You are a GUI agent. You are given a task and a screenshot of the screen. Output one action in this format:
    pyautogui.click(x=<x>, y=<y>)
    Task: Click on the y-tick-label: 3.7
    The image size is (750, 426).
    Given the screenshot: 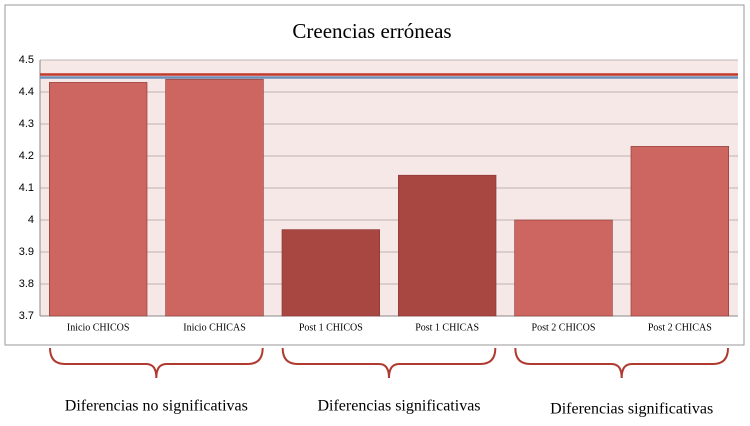 What is the action you would take?
    pyautogui.click(x=26, y=316)
    